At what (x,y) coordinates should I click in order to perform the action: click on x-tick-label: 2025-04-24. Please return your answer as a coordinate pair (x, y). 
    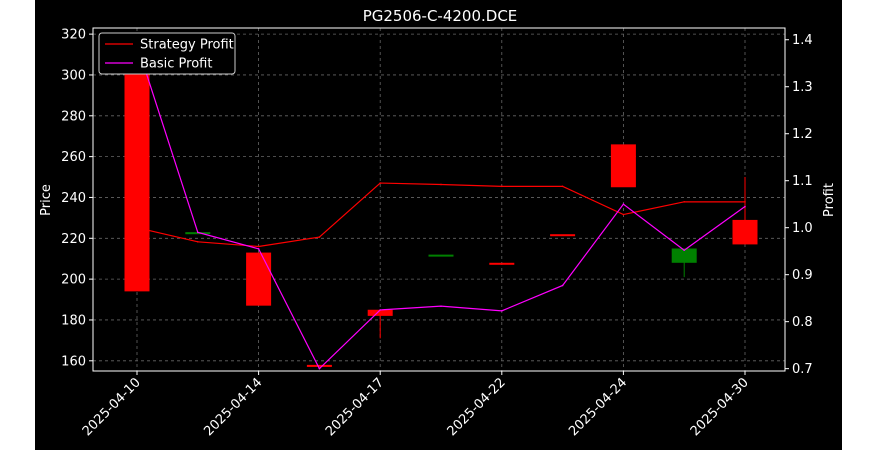
    Looking at the image, I should click on (598, 407).